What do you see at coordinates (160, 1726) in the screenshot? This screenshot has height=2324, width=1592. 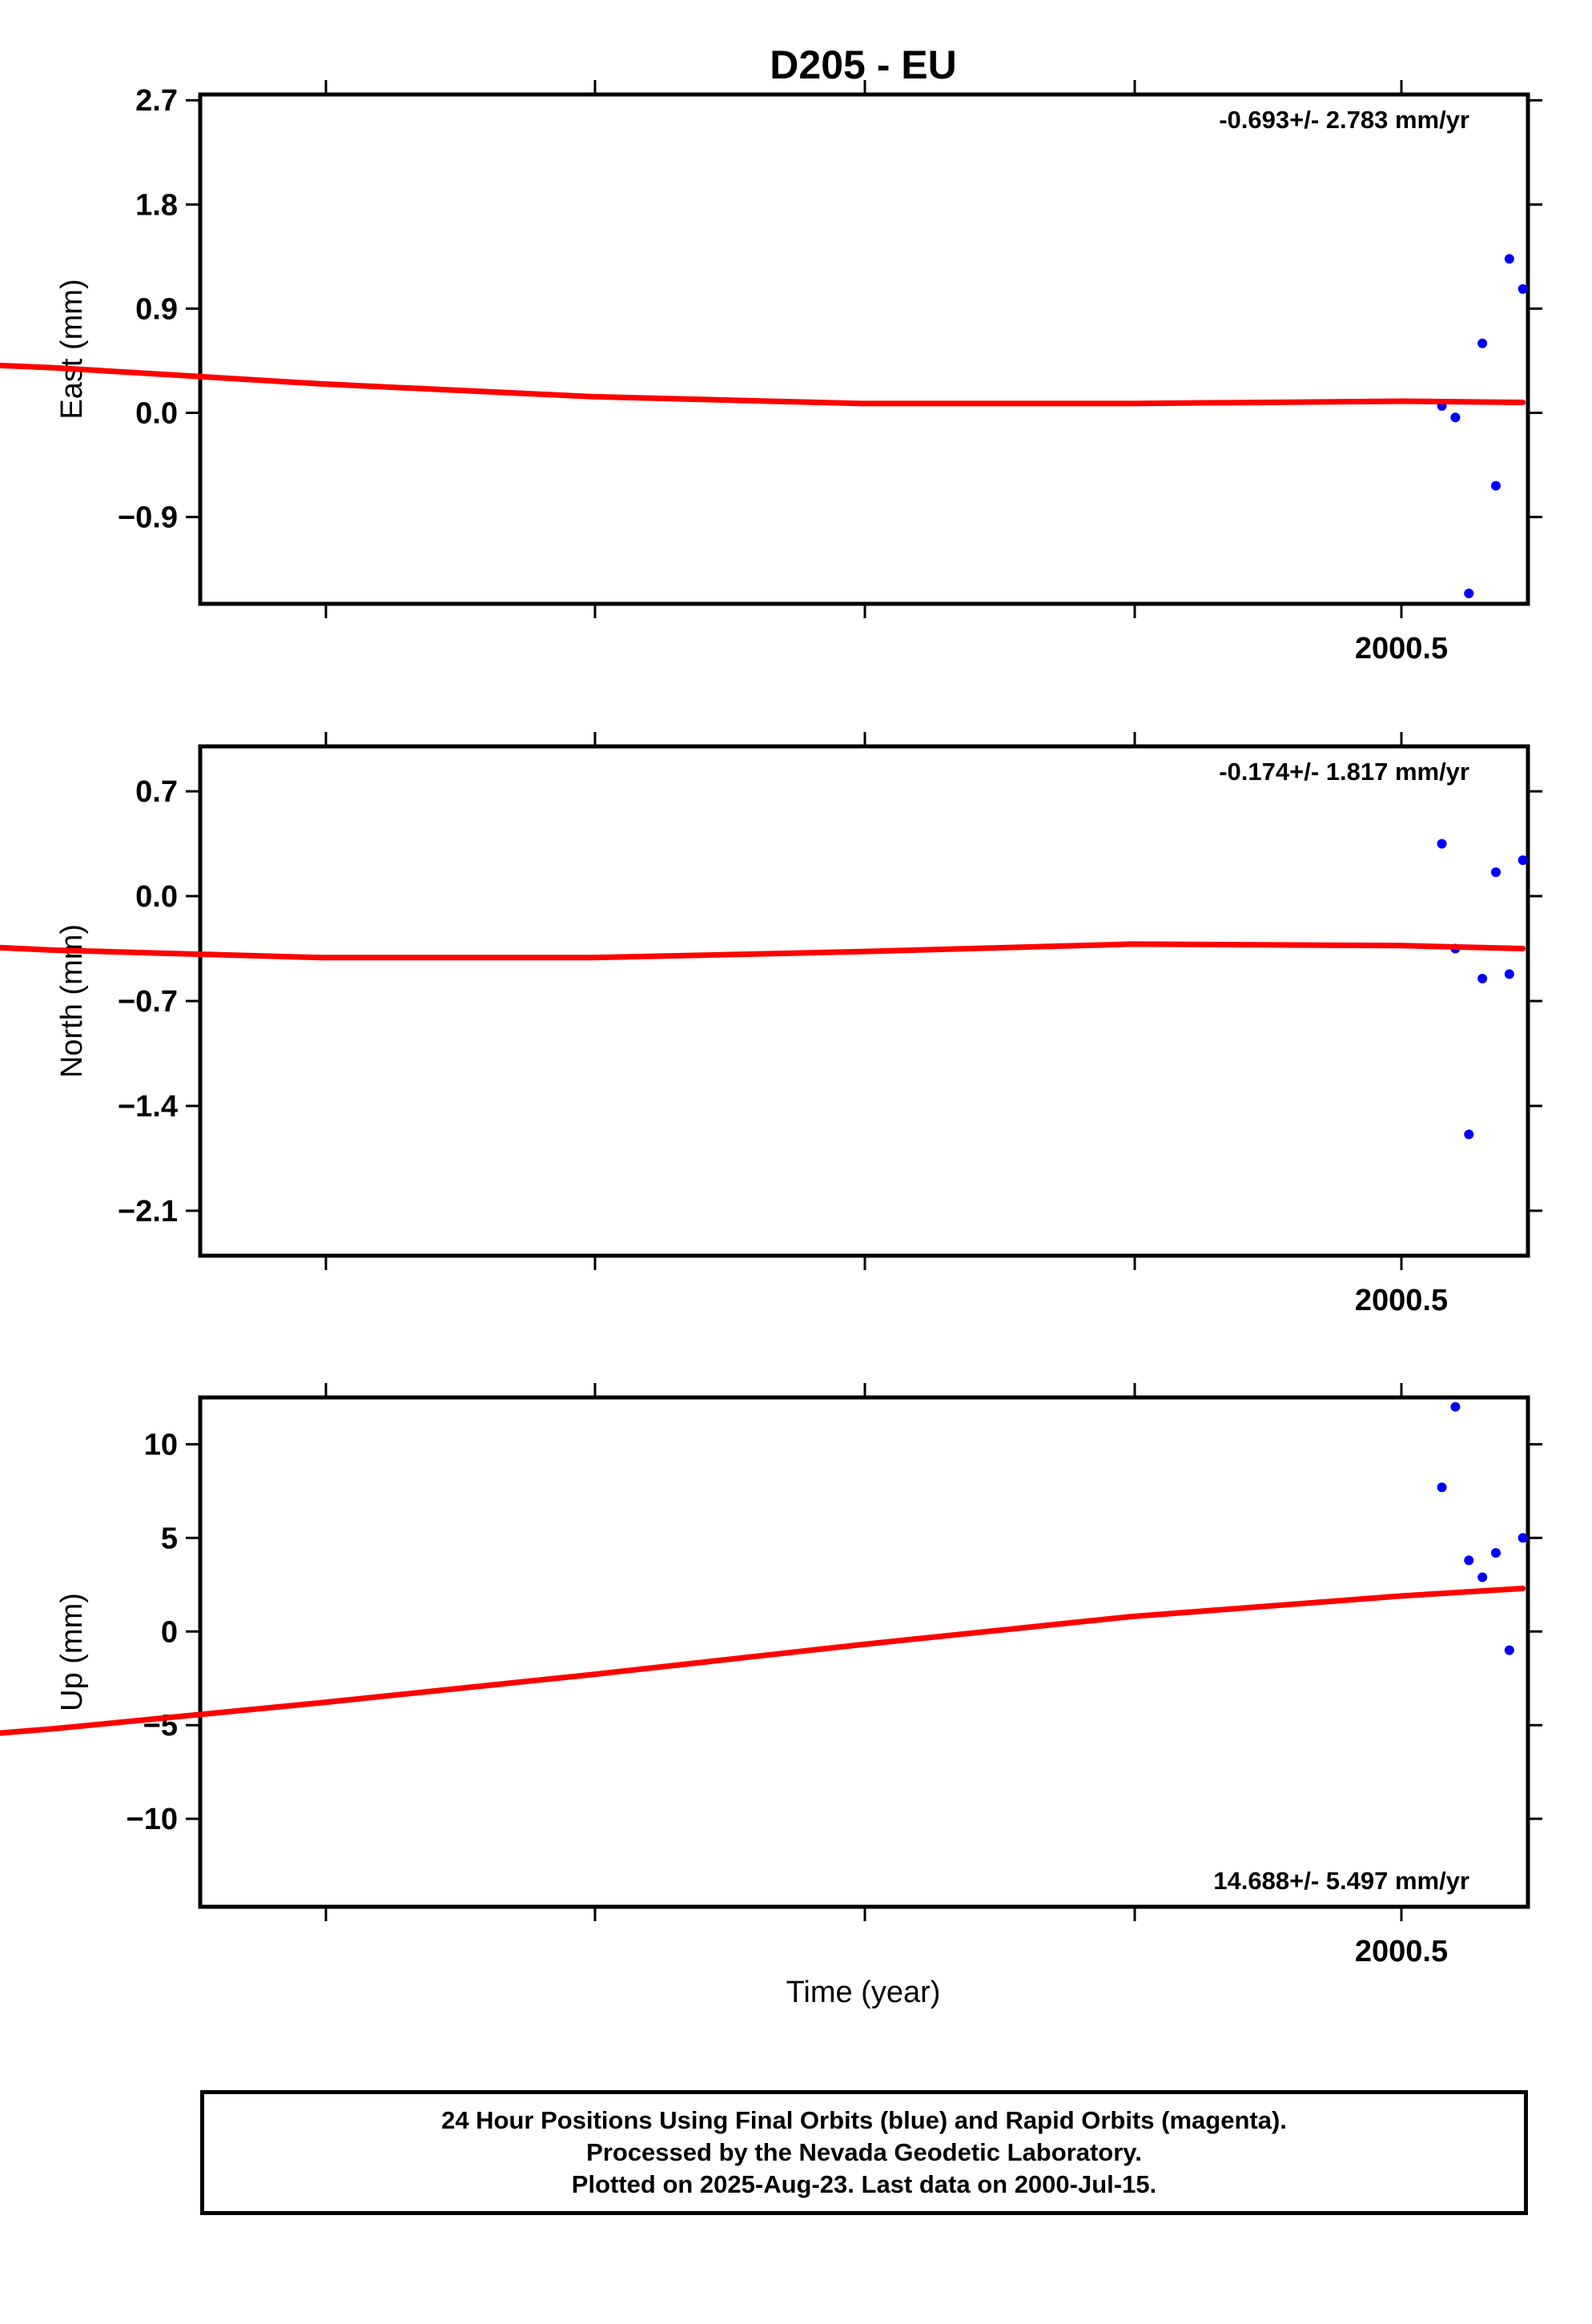 I see `y-tick-label: −5` at bounding box center [160, 1726].